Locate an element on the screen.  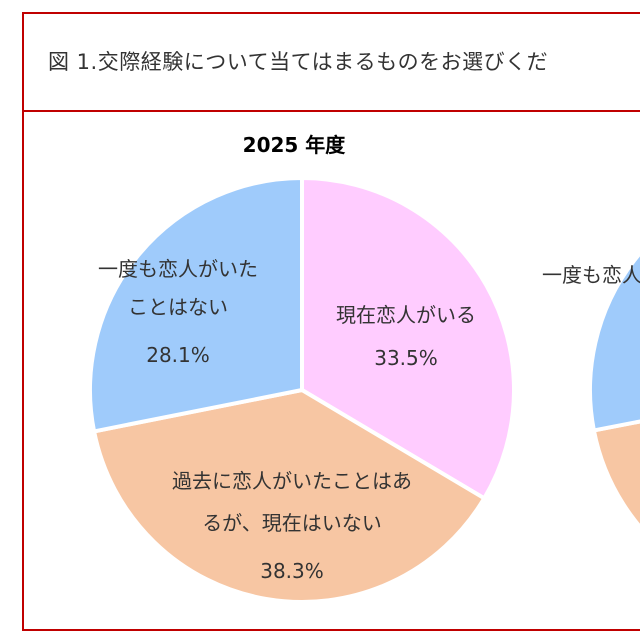
value-never: 28.1% is located at coordinates (178, 355).